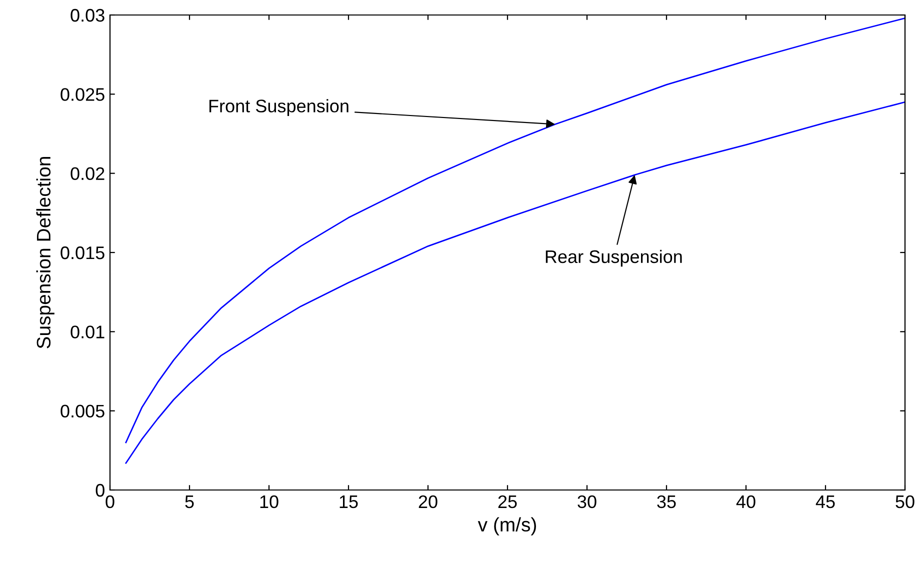 The height and width of the screenshot is (562, 924). Describe the element at coordinates (428, 501) in the screenshot. I see `x-tick-label: 20` at that location.